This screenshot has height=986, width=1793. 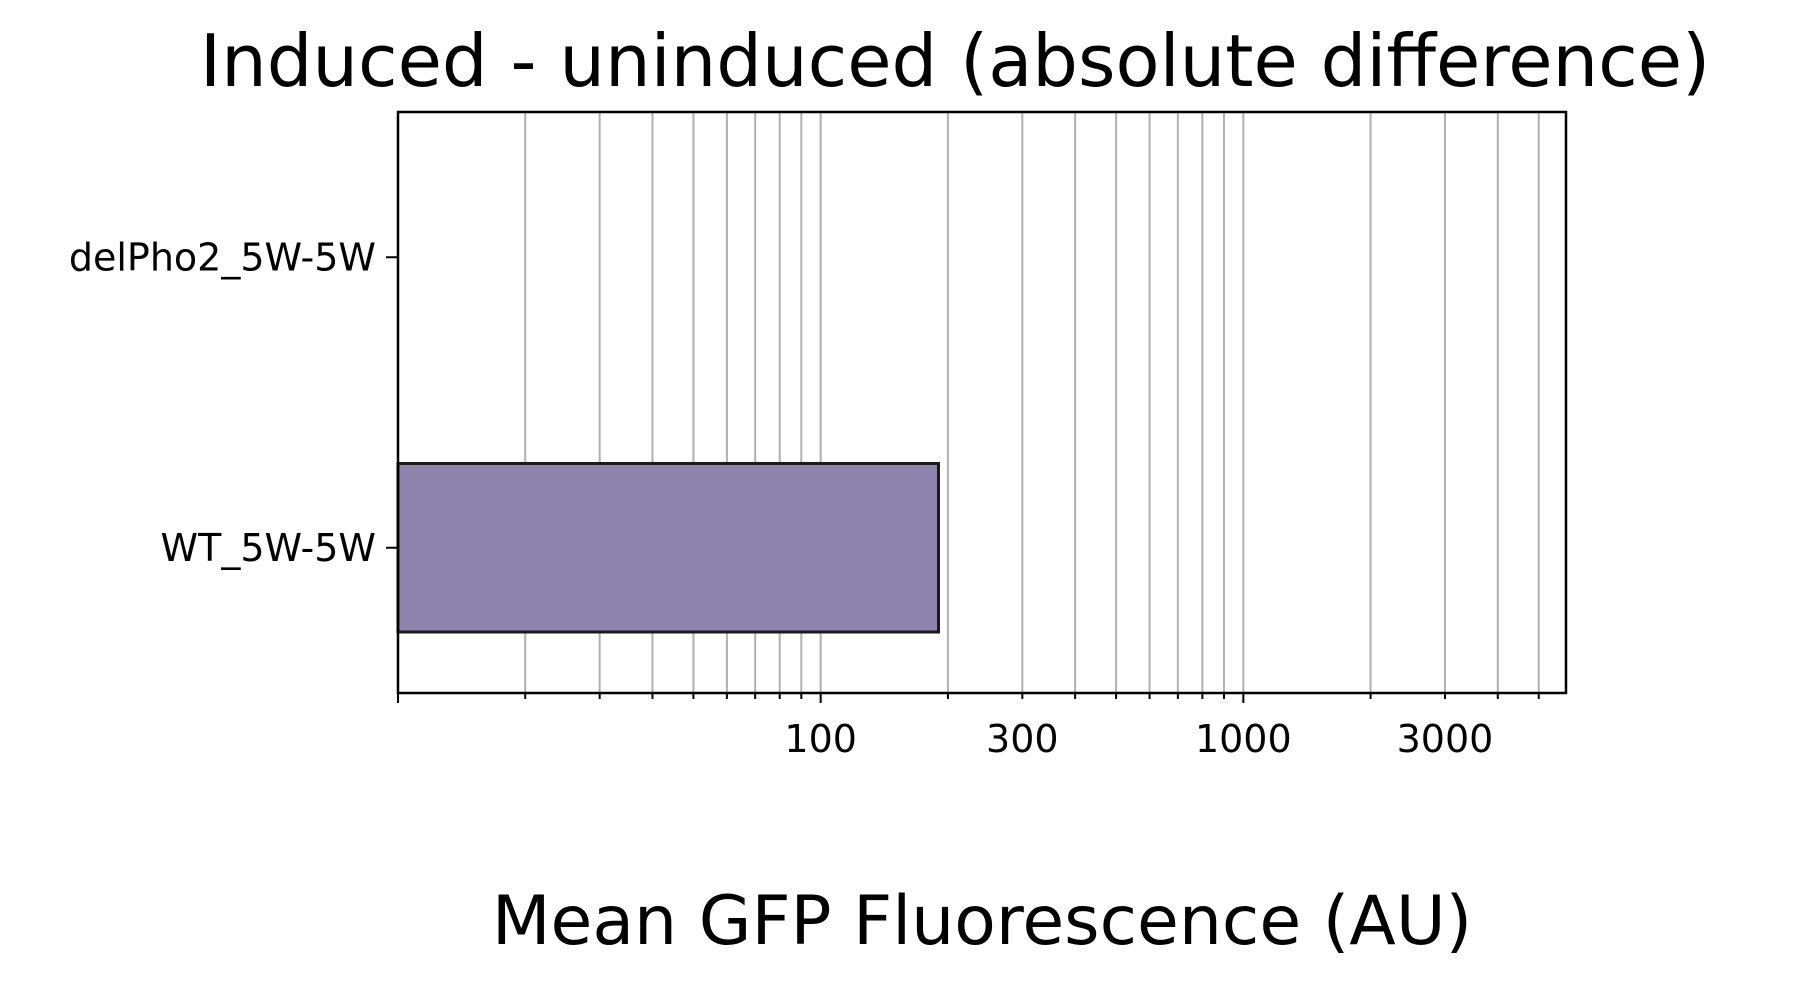 I want to click on x-axis-ticks: 100 300 1000 3000, so click(x=968, y=727).